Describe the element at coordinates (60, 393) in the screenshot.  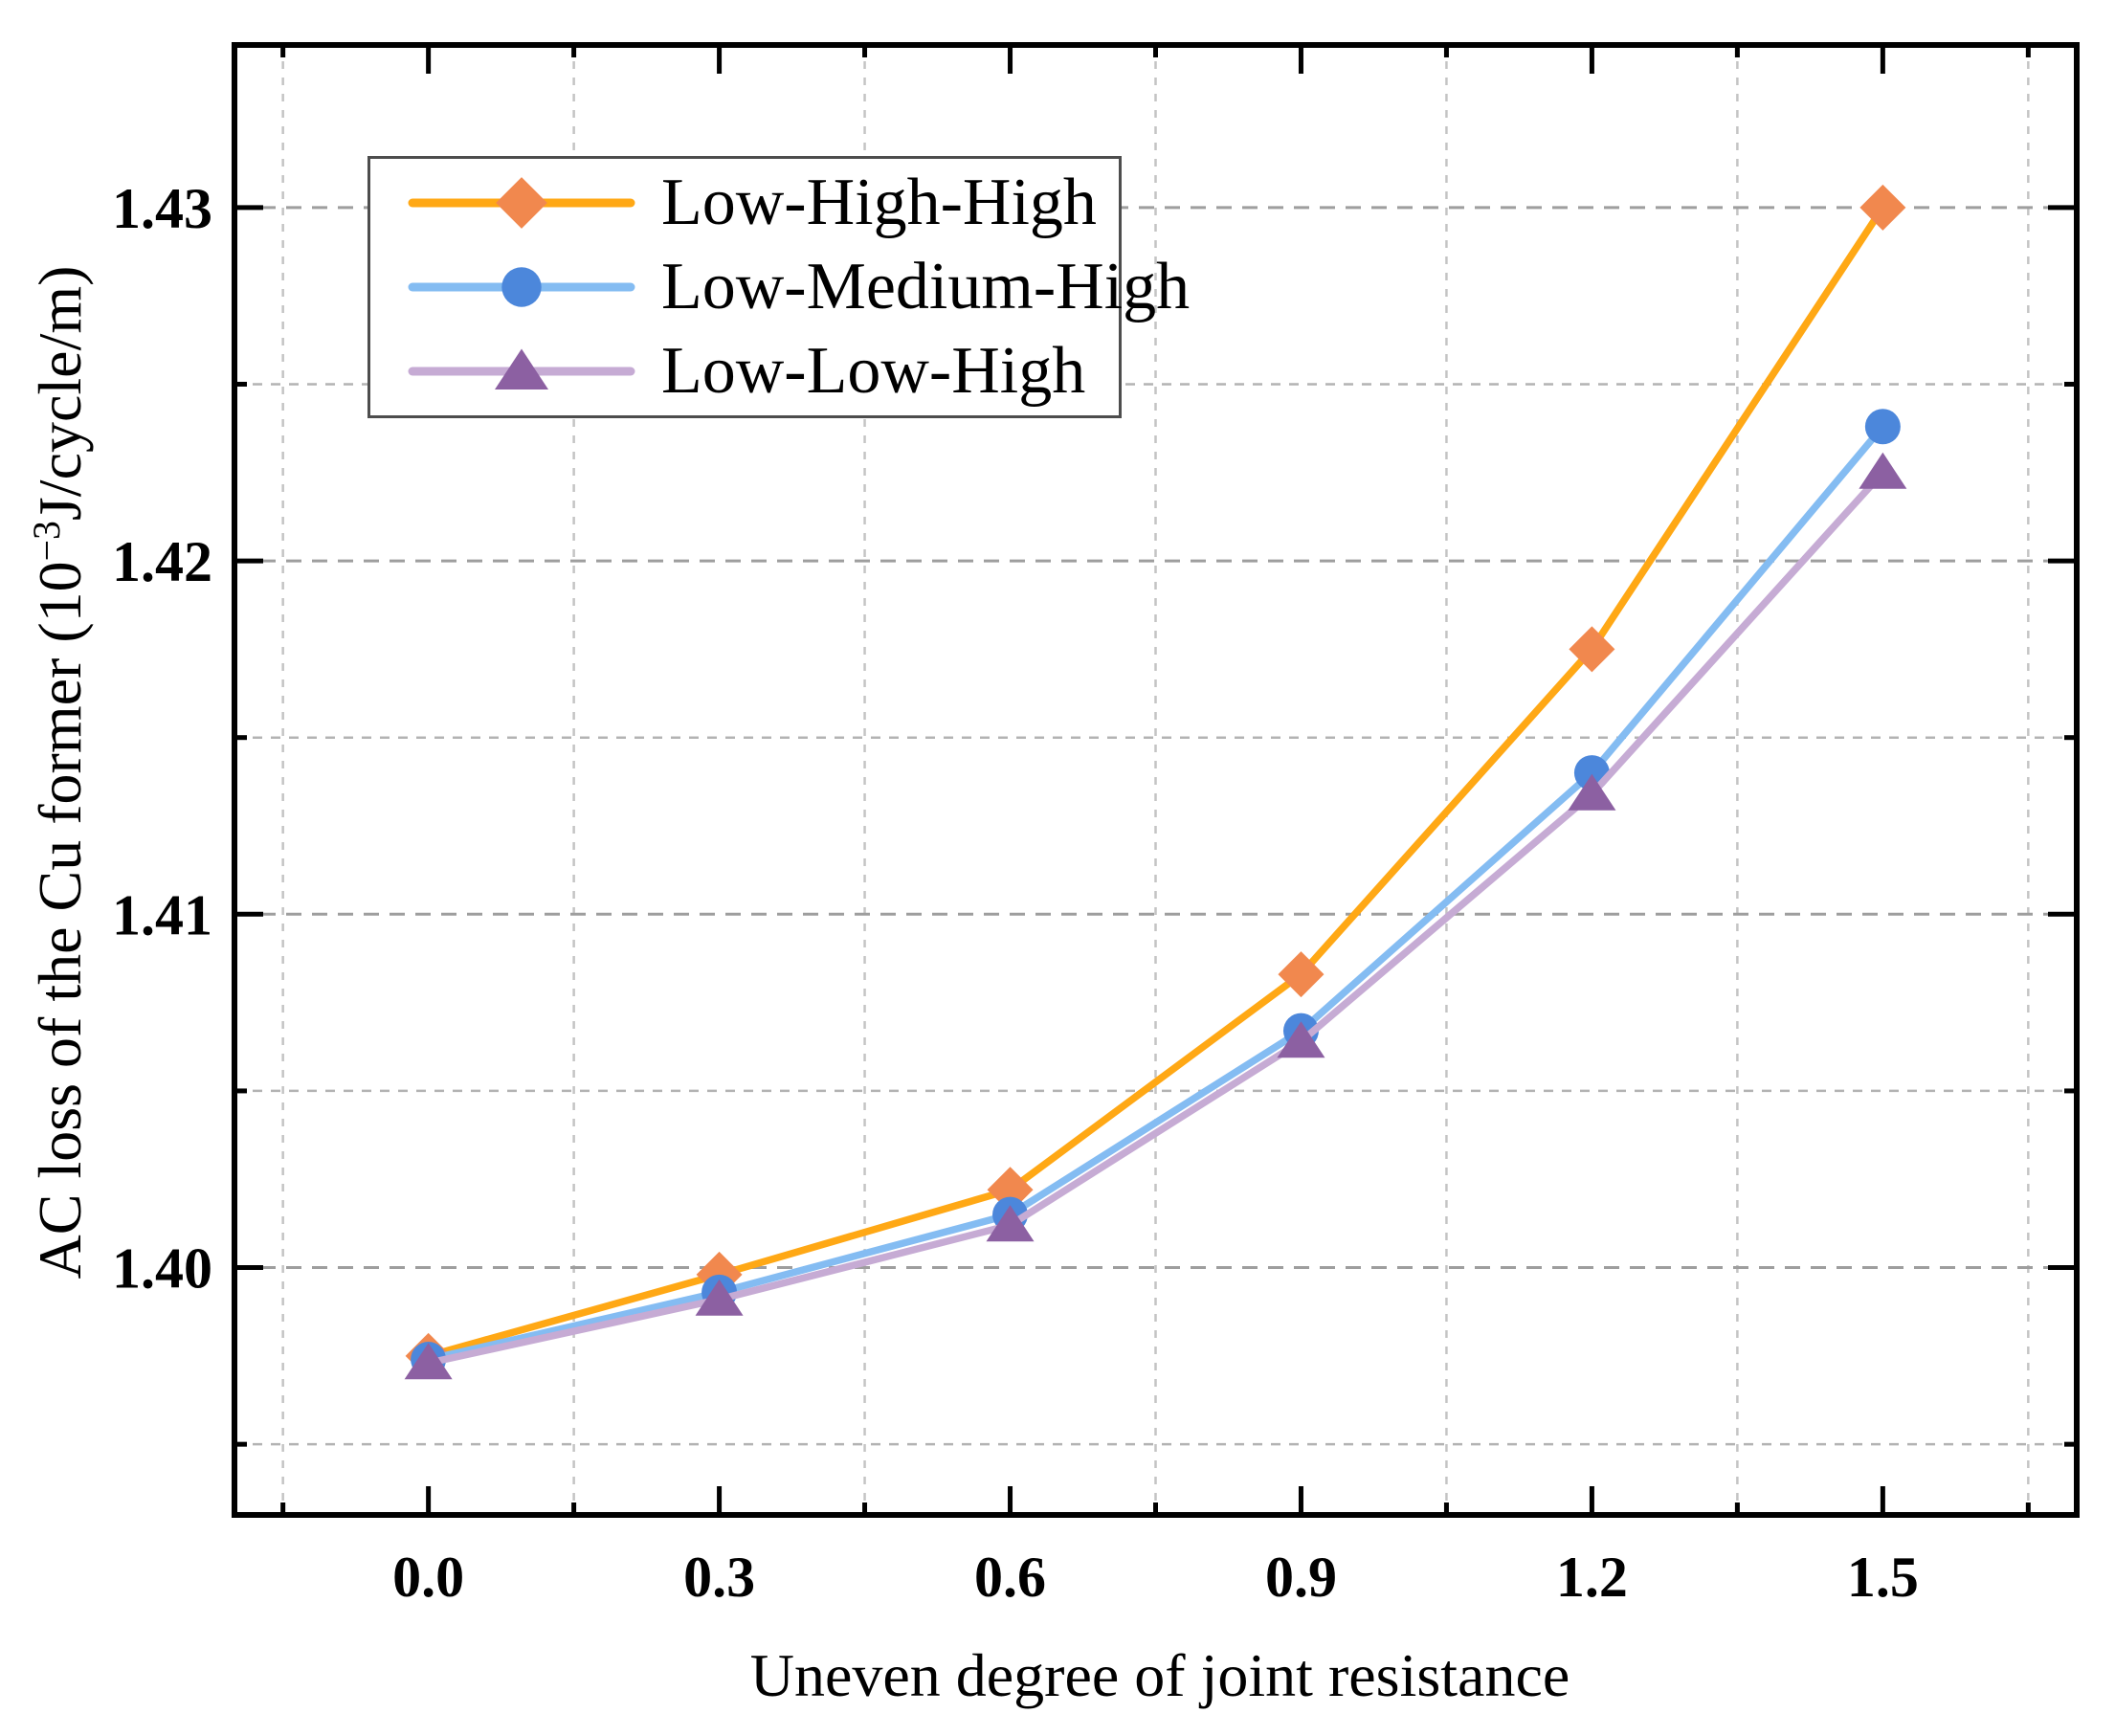
I see `y-axis-title-suffix: J/cycle/m)` at that location.